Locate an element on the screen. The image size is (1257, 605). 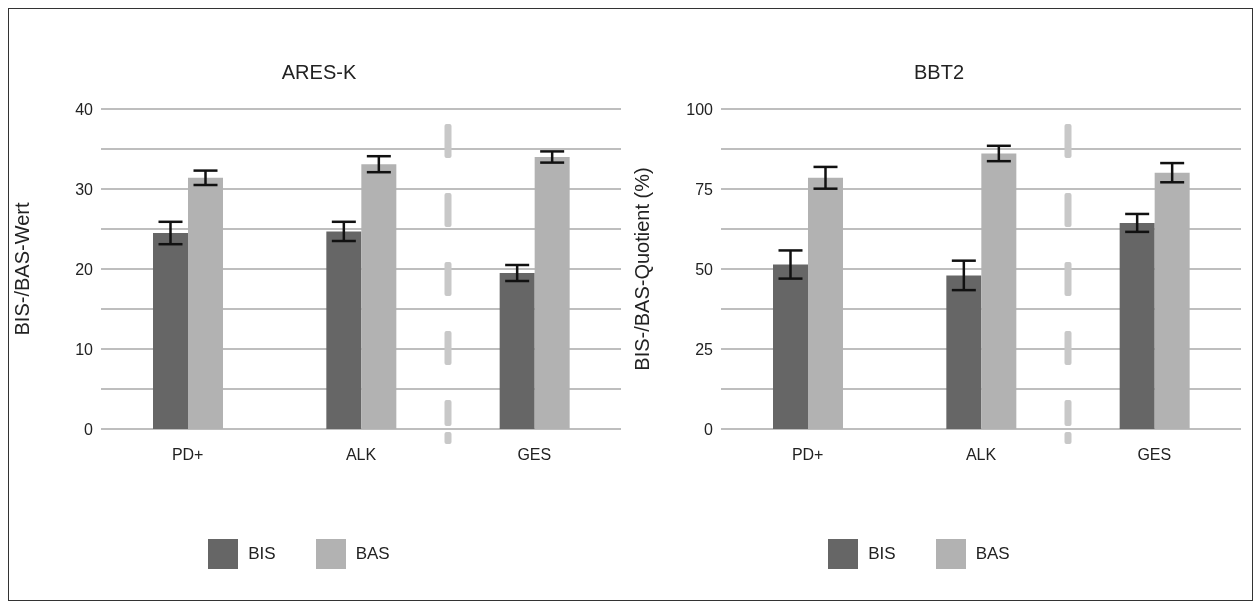
y-axis-title: BIS-/BAS-Wert is located at coordinates (22, 269).